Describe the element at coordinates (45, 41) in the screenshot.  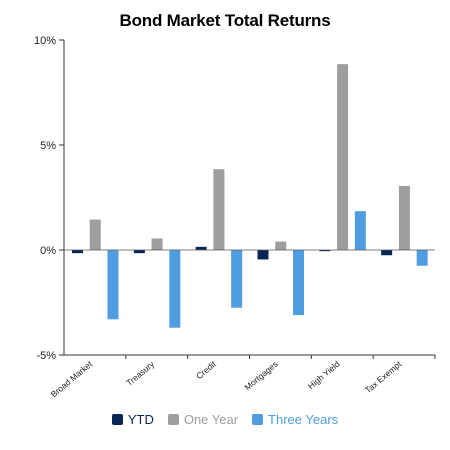
I see `y-tick-label: 10%` at that location.